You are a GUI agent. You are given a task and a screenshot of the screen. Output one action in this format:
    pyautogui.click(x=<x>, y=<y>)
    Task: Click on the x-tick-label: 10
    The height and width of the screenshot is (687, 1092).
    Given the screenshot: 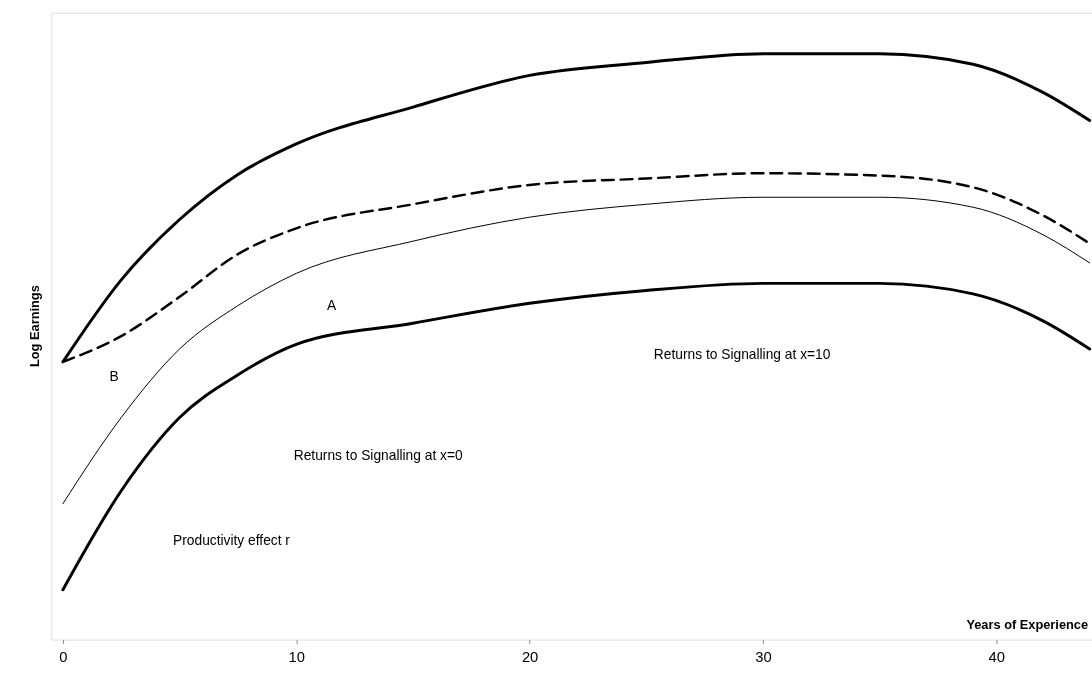 What is the action you would take?
    pyautogui.click(x=296, y=656)
    